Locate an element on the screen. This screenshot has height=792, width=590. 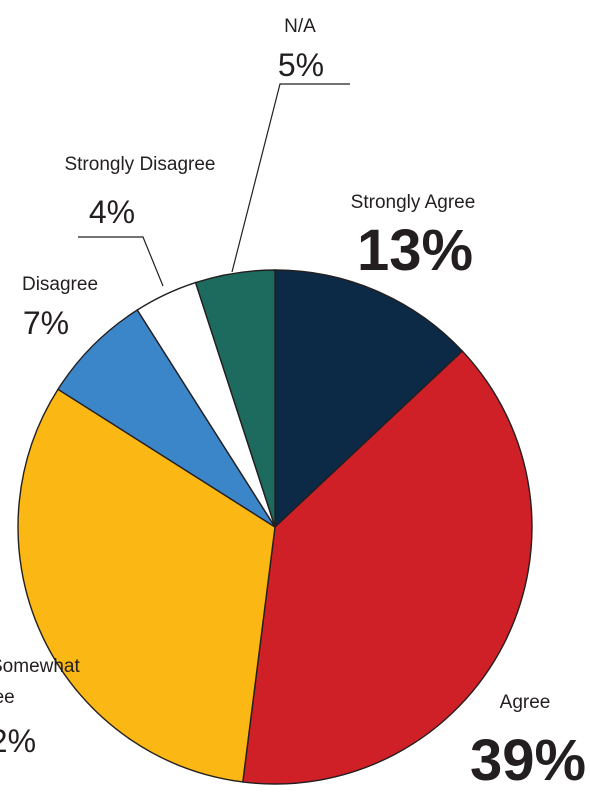
leader-lines is located at coordinates (214, 185).